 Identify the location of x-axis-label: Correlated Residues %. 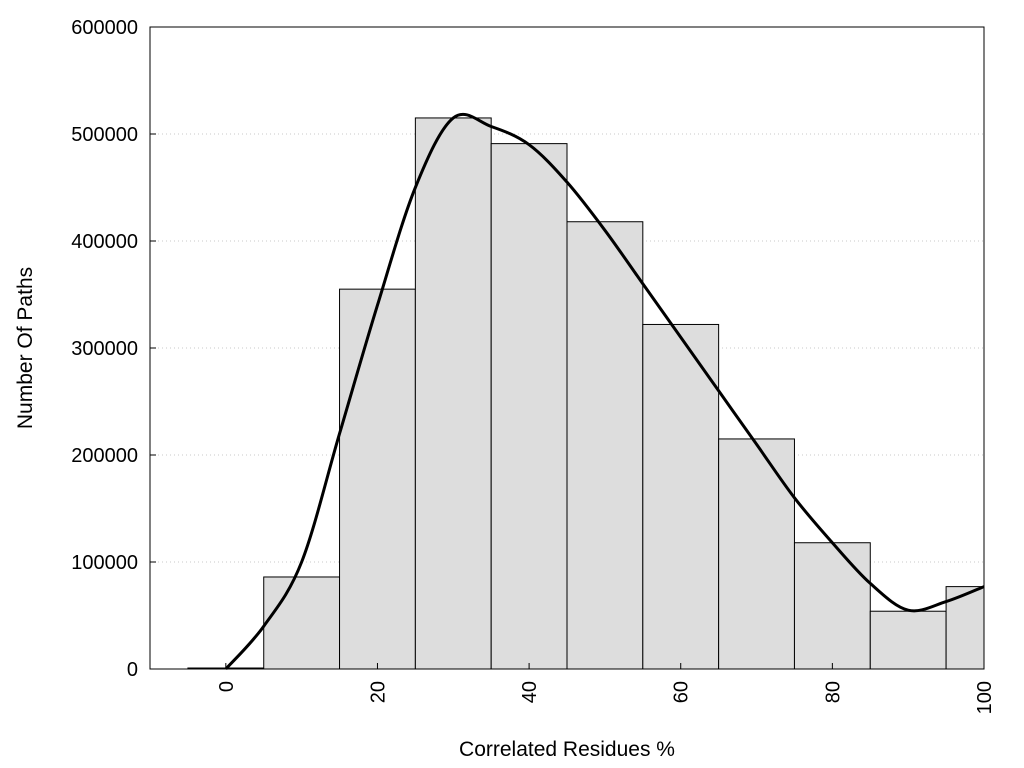
(567, 749).